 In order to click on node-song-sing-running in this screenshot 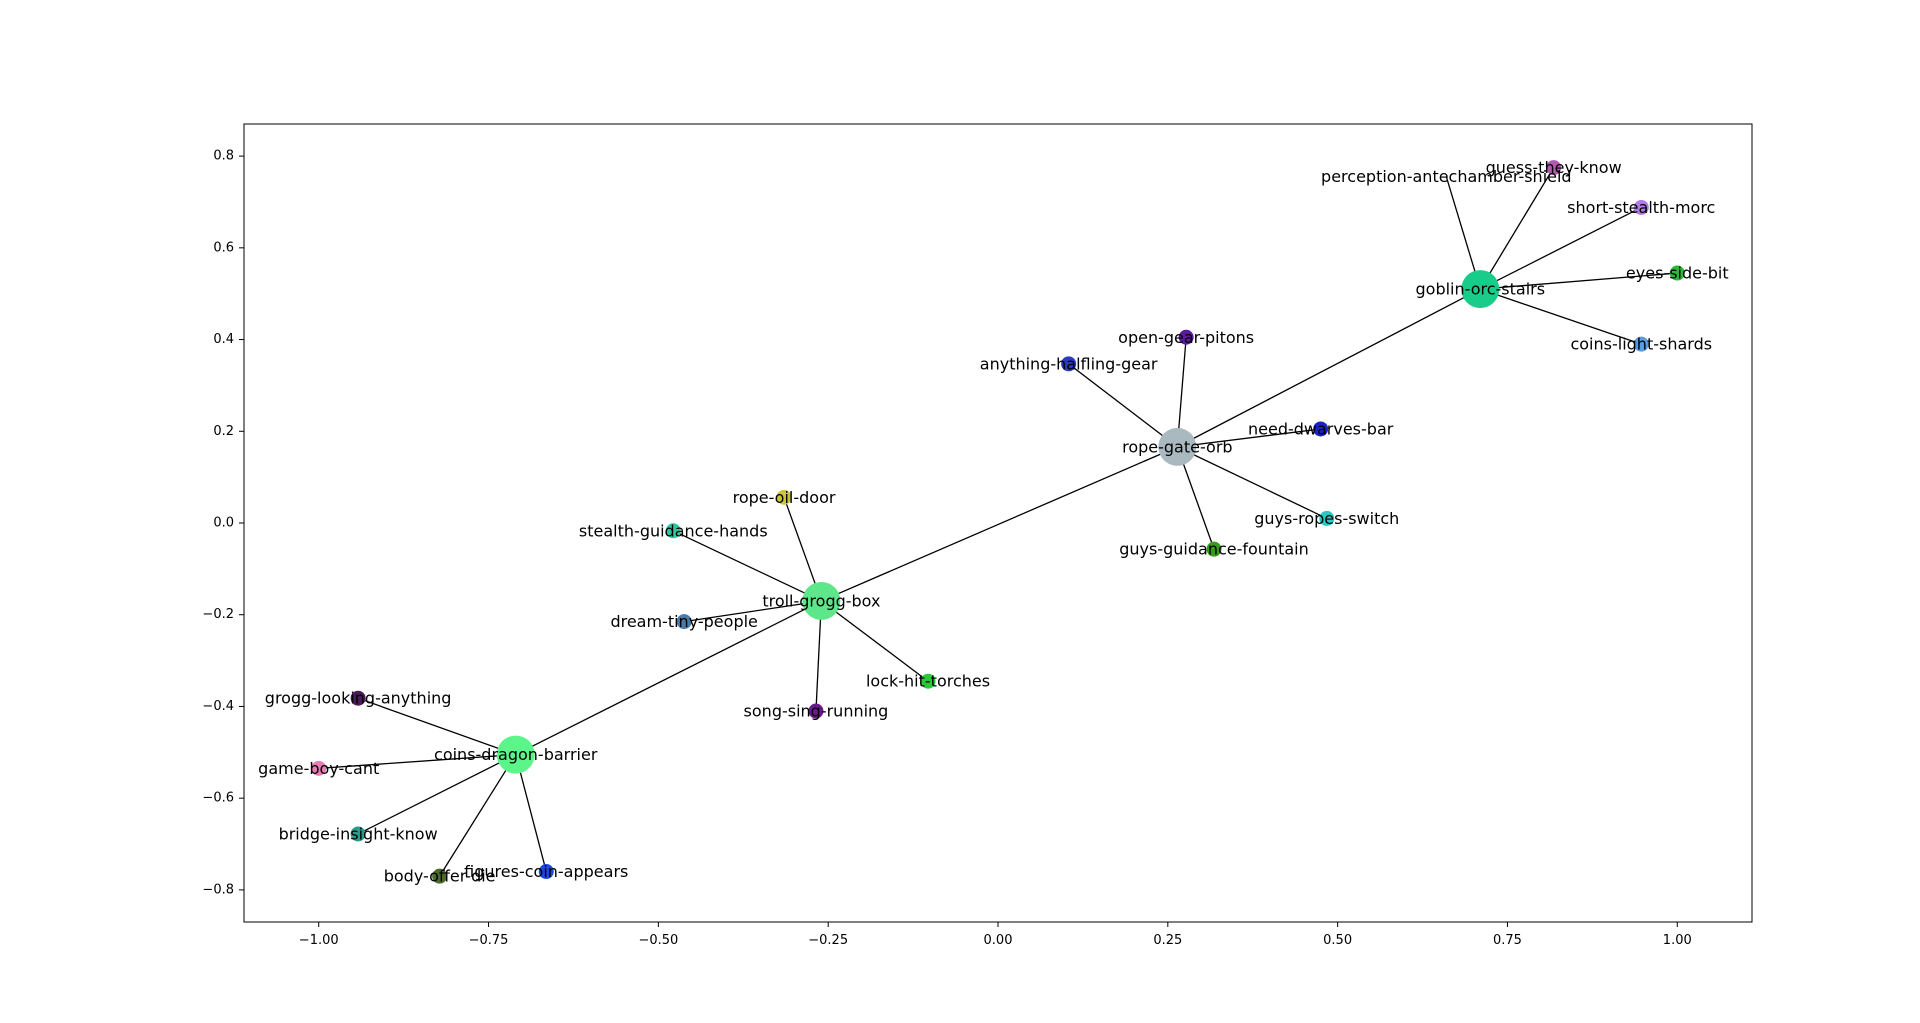, I will do `click(816, 711)`.